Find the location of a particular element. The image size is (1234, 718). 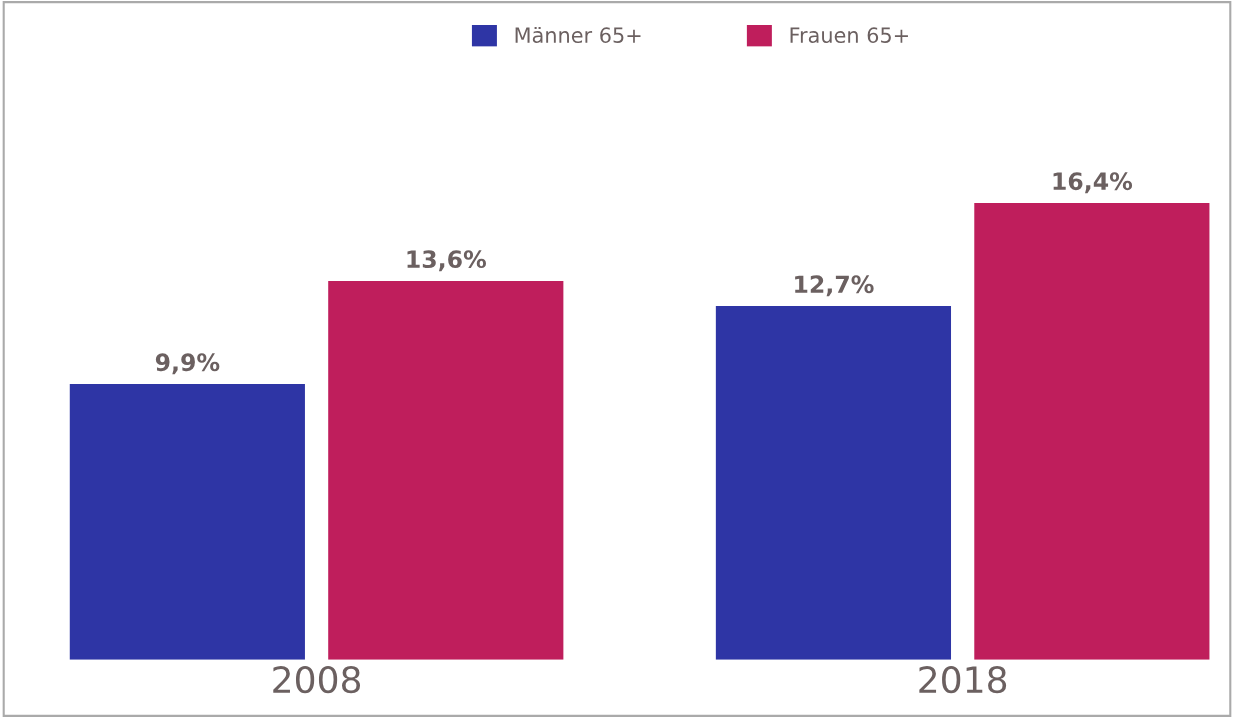

x-tick-label: 2018 is located at coordinates (963, 680).